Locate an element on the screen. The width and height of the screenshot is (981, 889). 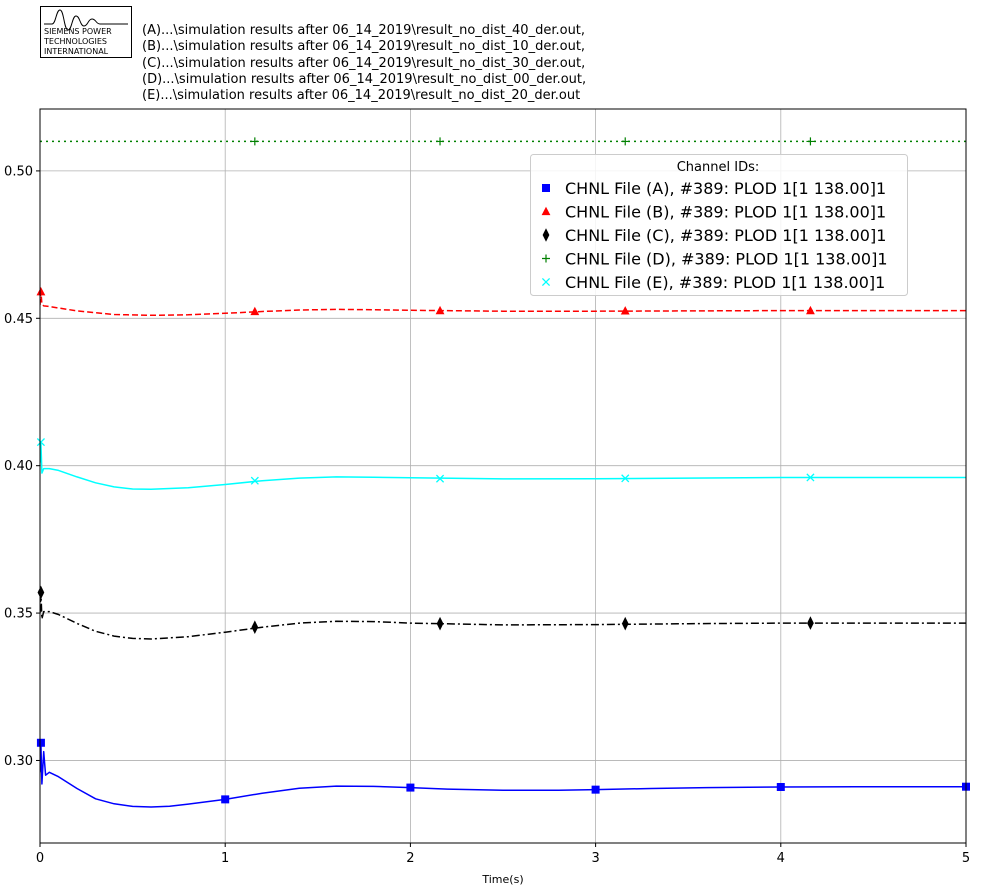
x-tick-label: 2 is located at coordinates (410, 858).